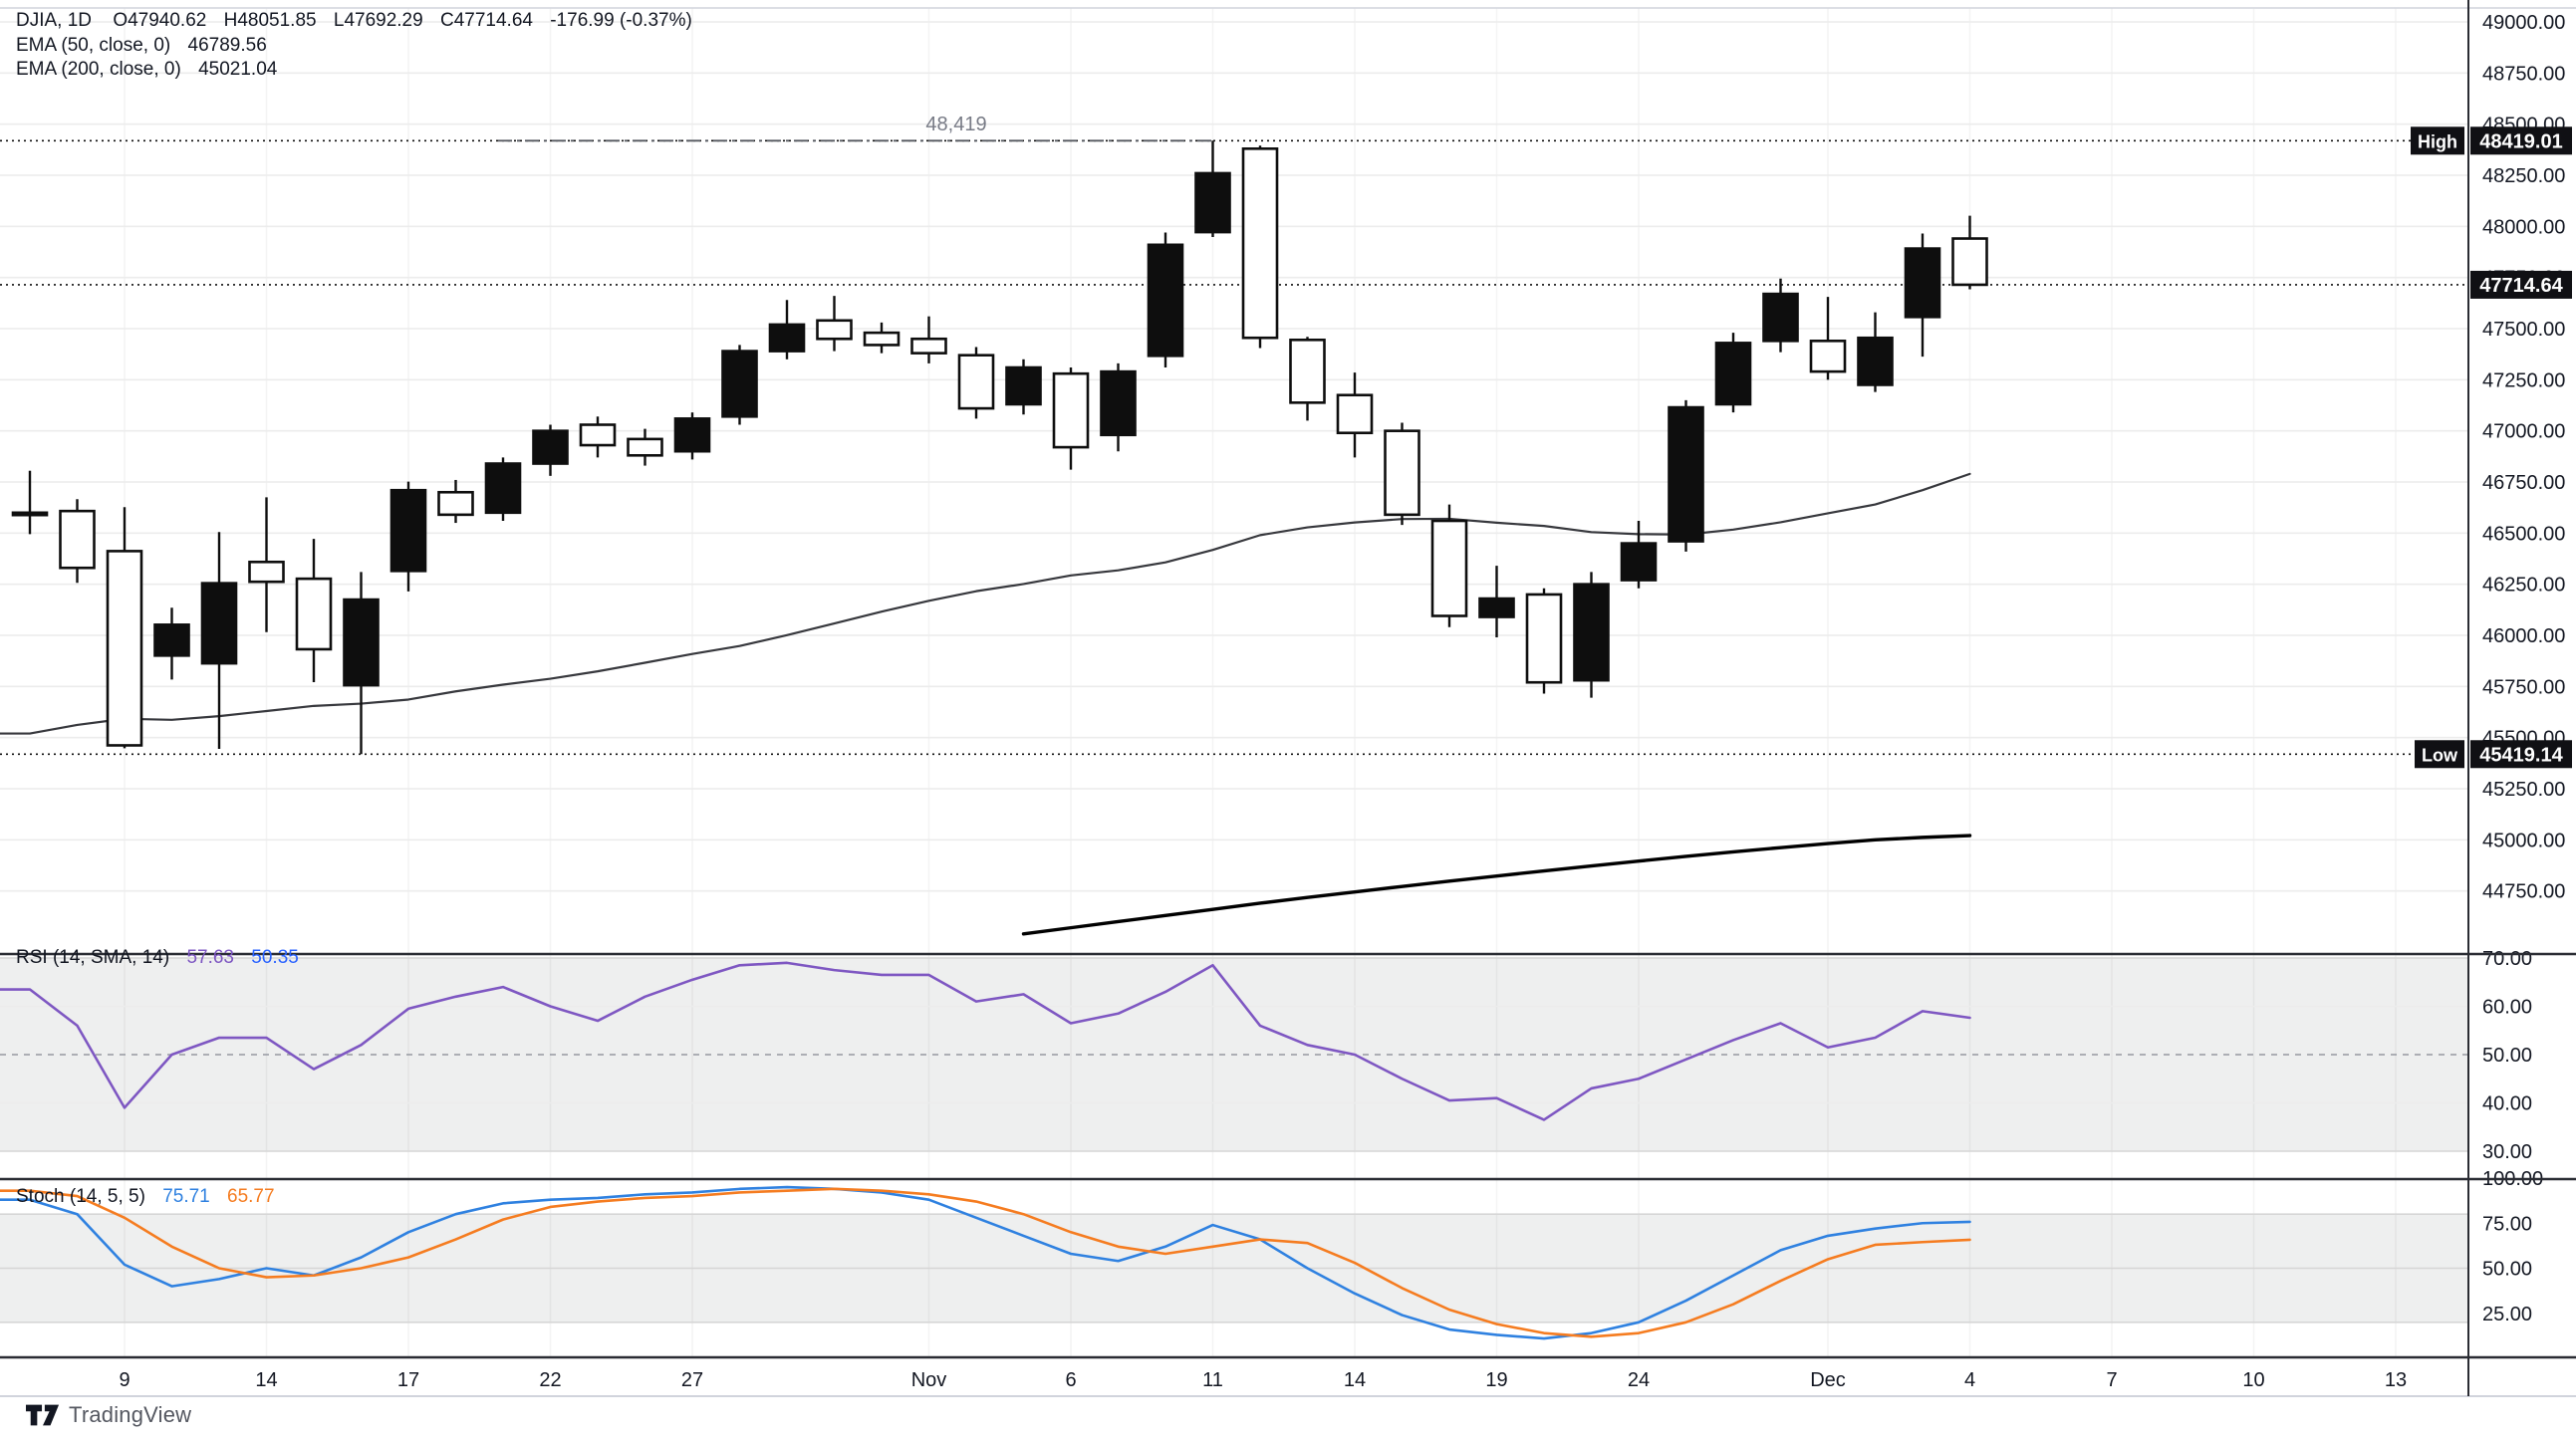 The width and height of the screenshot is (2576, 1442). Describe the element at coordinates (378, 20) in the screenshot. I see `ohlc-low: L47692.29` at that location.